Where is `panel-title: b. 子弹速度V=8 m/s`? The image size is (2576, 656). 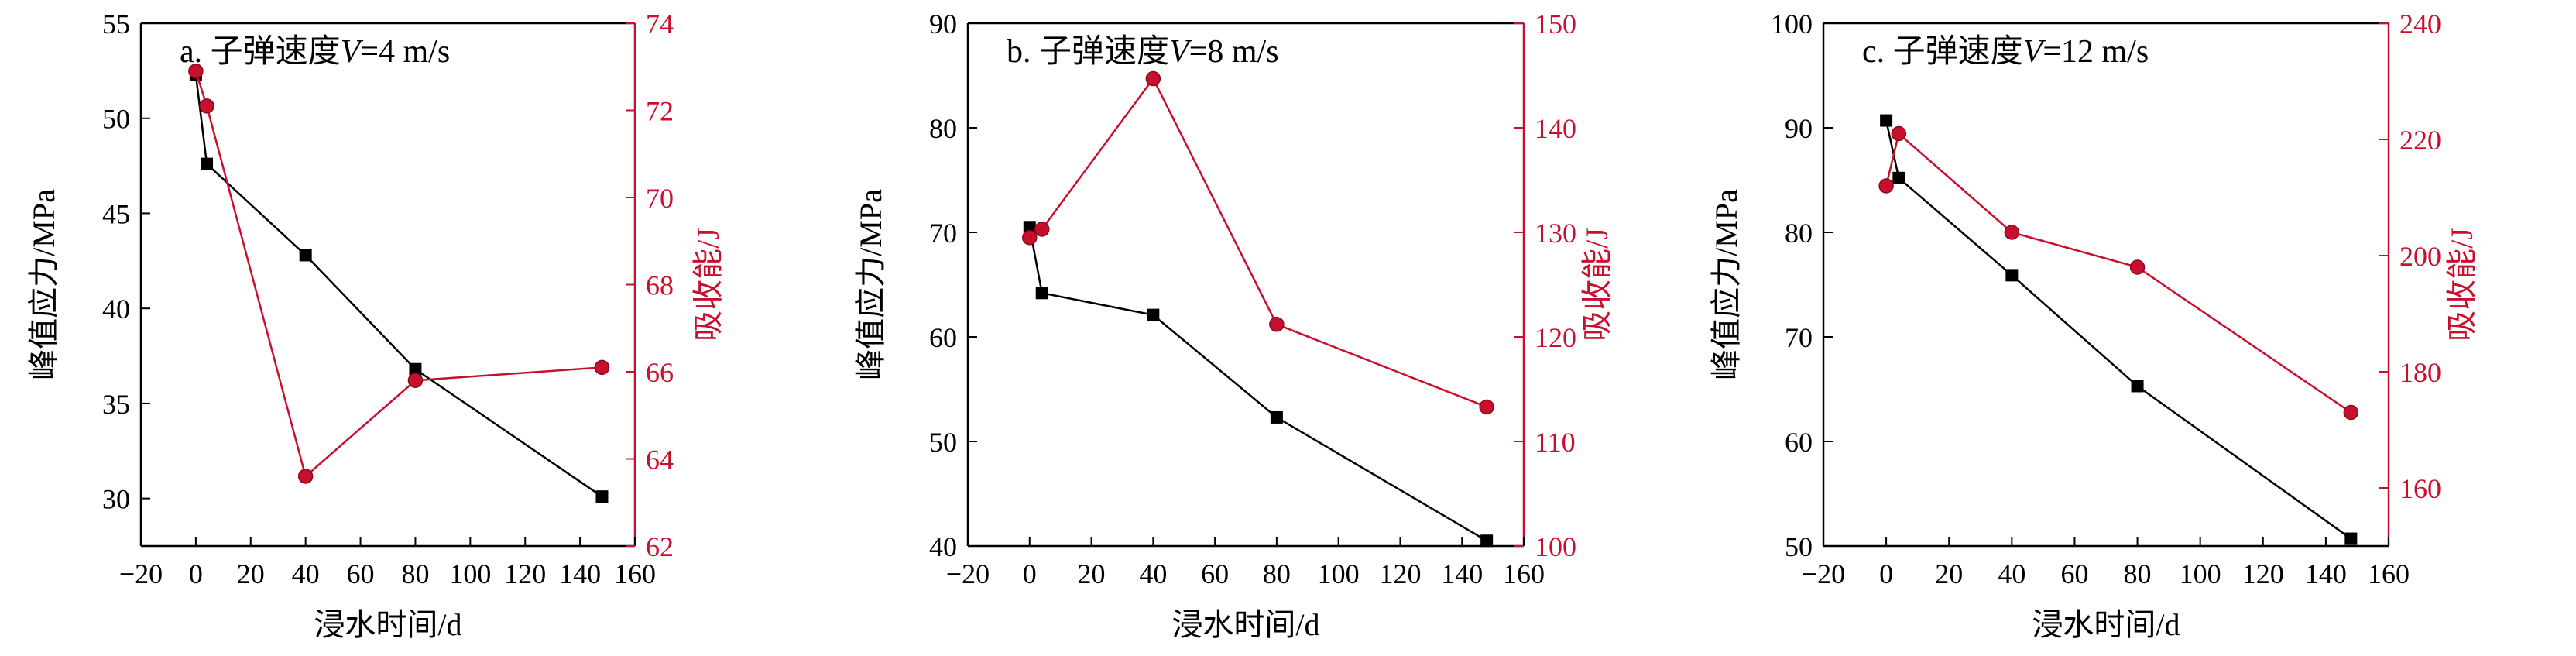
panel-title: b. 子弹速度V=8 m/s is located at coordinates (1143, 52).